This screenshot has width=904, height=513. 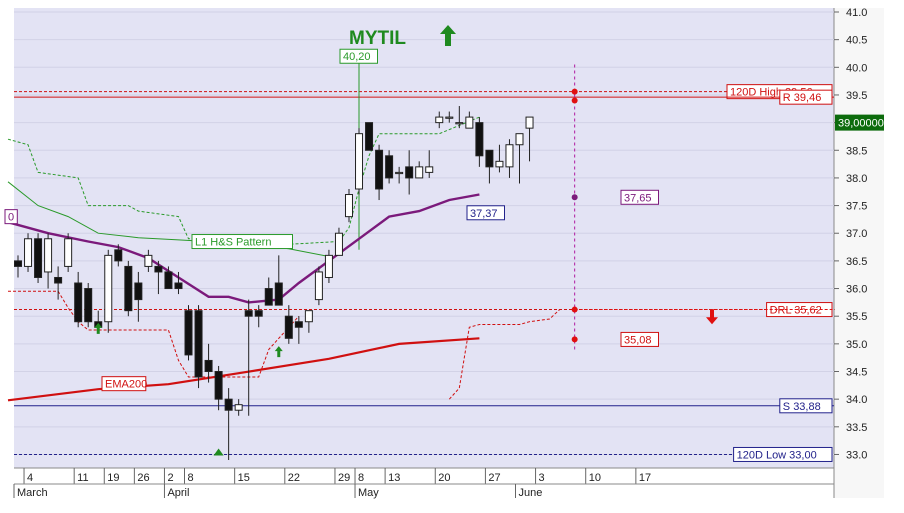 What do you see at coordinates (856, 345) in the screenshot?
I see `y-tick-label: 35.0` at bounding box center [856, 345].